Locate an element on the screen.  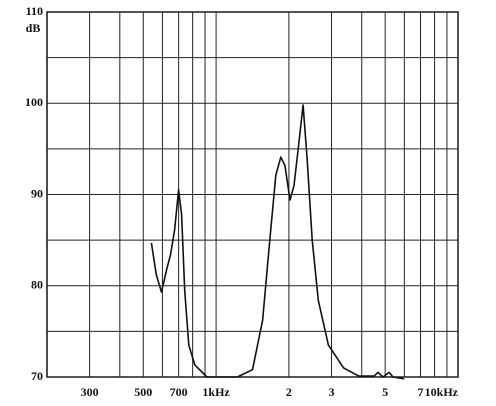
y-unit: dB is located at coordinates (33, 28).